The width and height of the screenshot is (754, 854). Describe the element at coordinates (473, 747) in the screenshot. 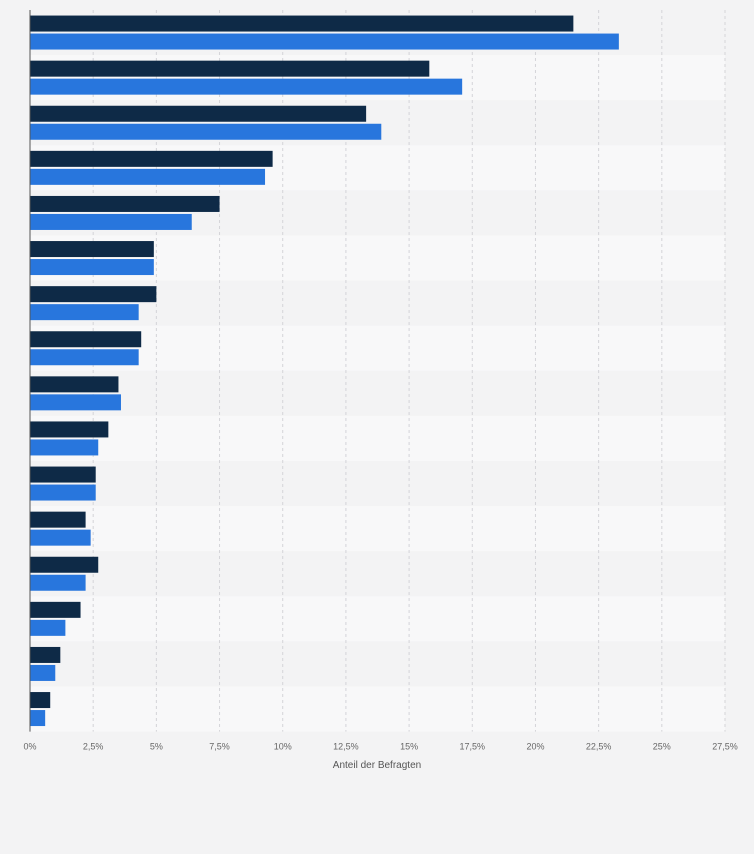

I see `x-tick-label: 17,5%` at that location.